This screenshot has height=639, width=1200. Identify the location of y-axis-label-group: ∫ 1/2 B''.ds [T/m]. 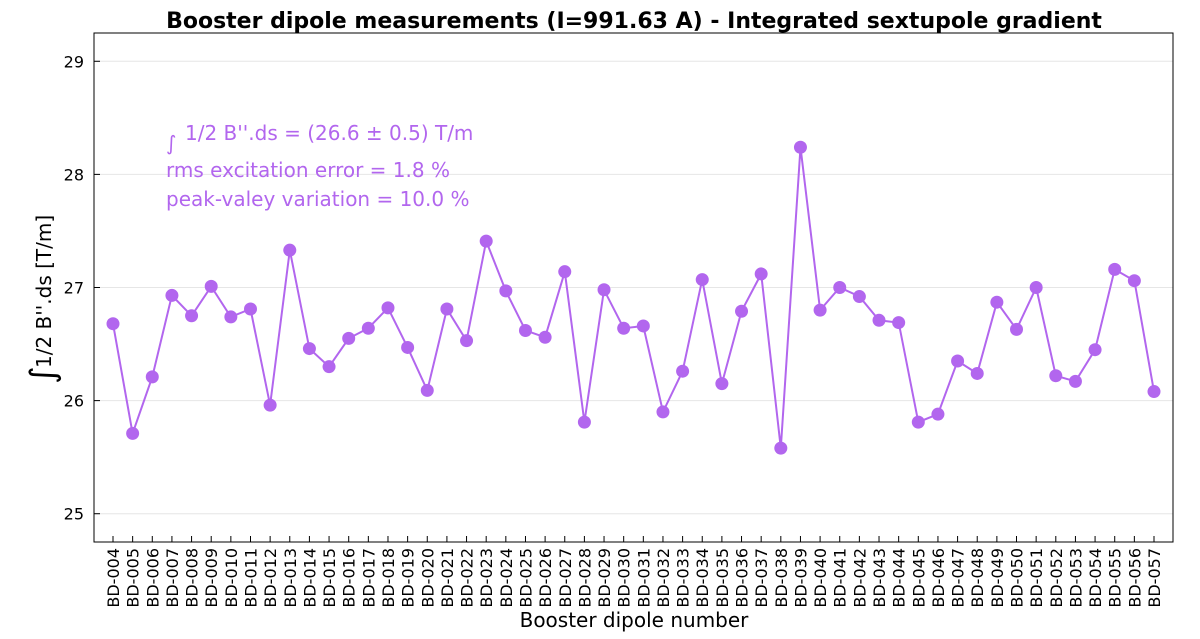
(43, 299).